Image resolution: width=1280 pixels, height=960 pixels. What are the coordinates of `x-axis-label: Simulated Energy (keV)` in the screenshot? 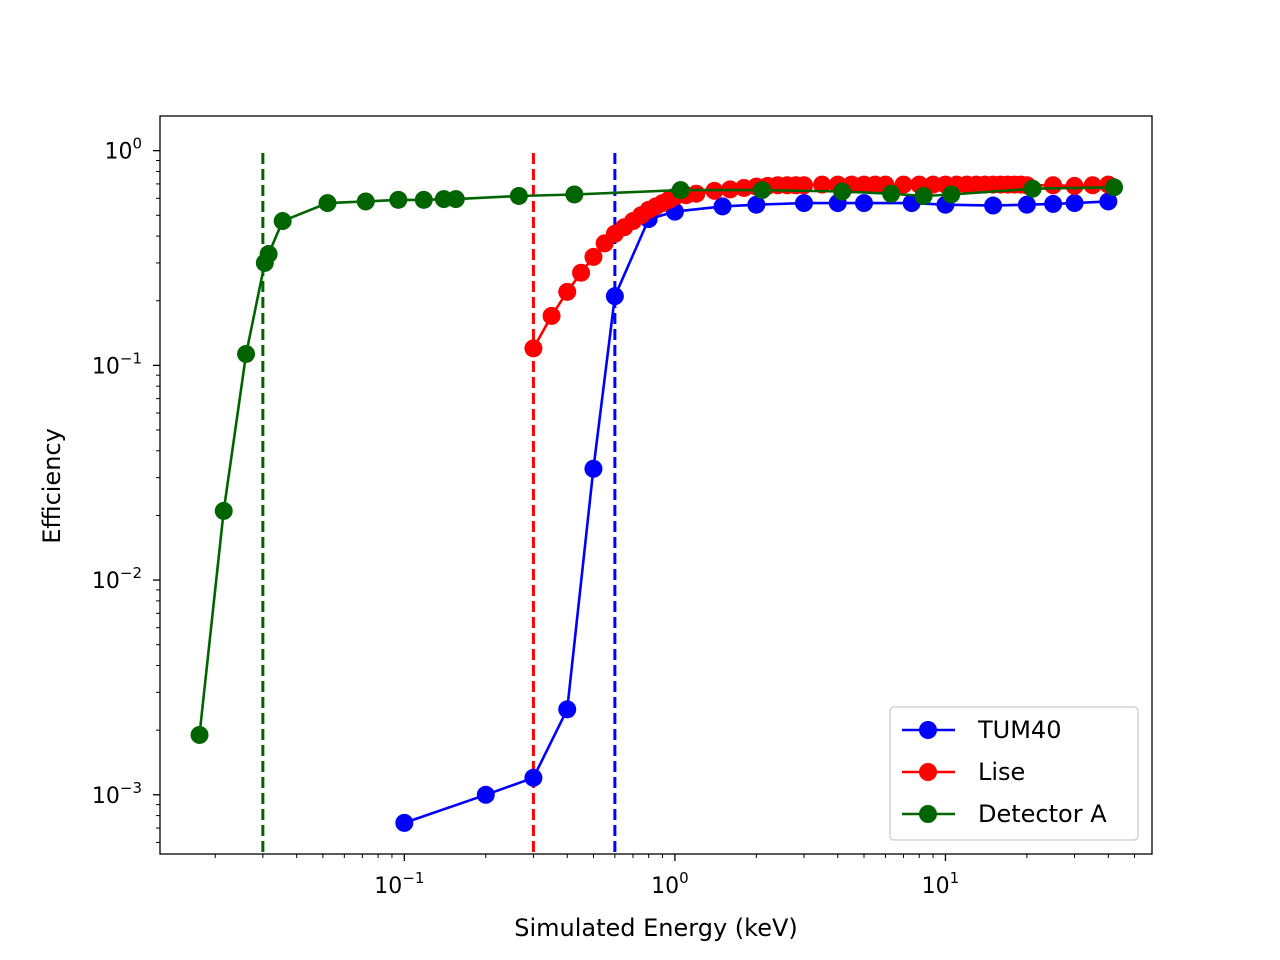 It's located at (656, 928).